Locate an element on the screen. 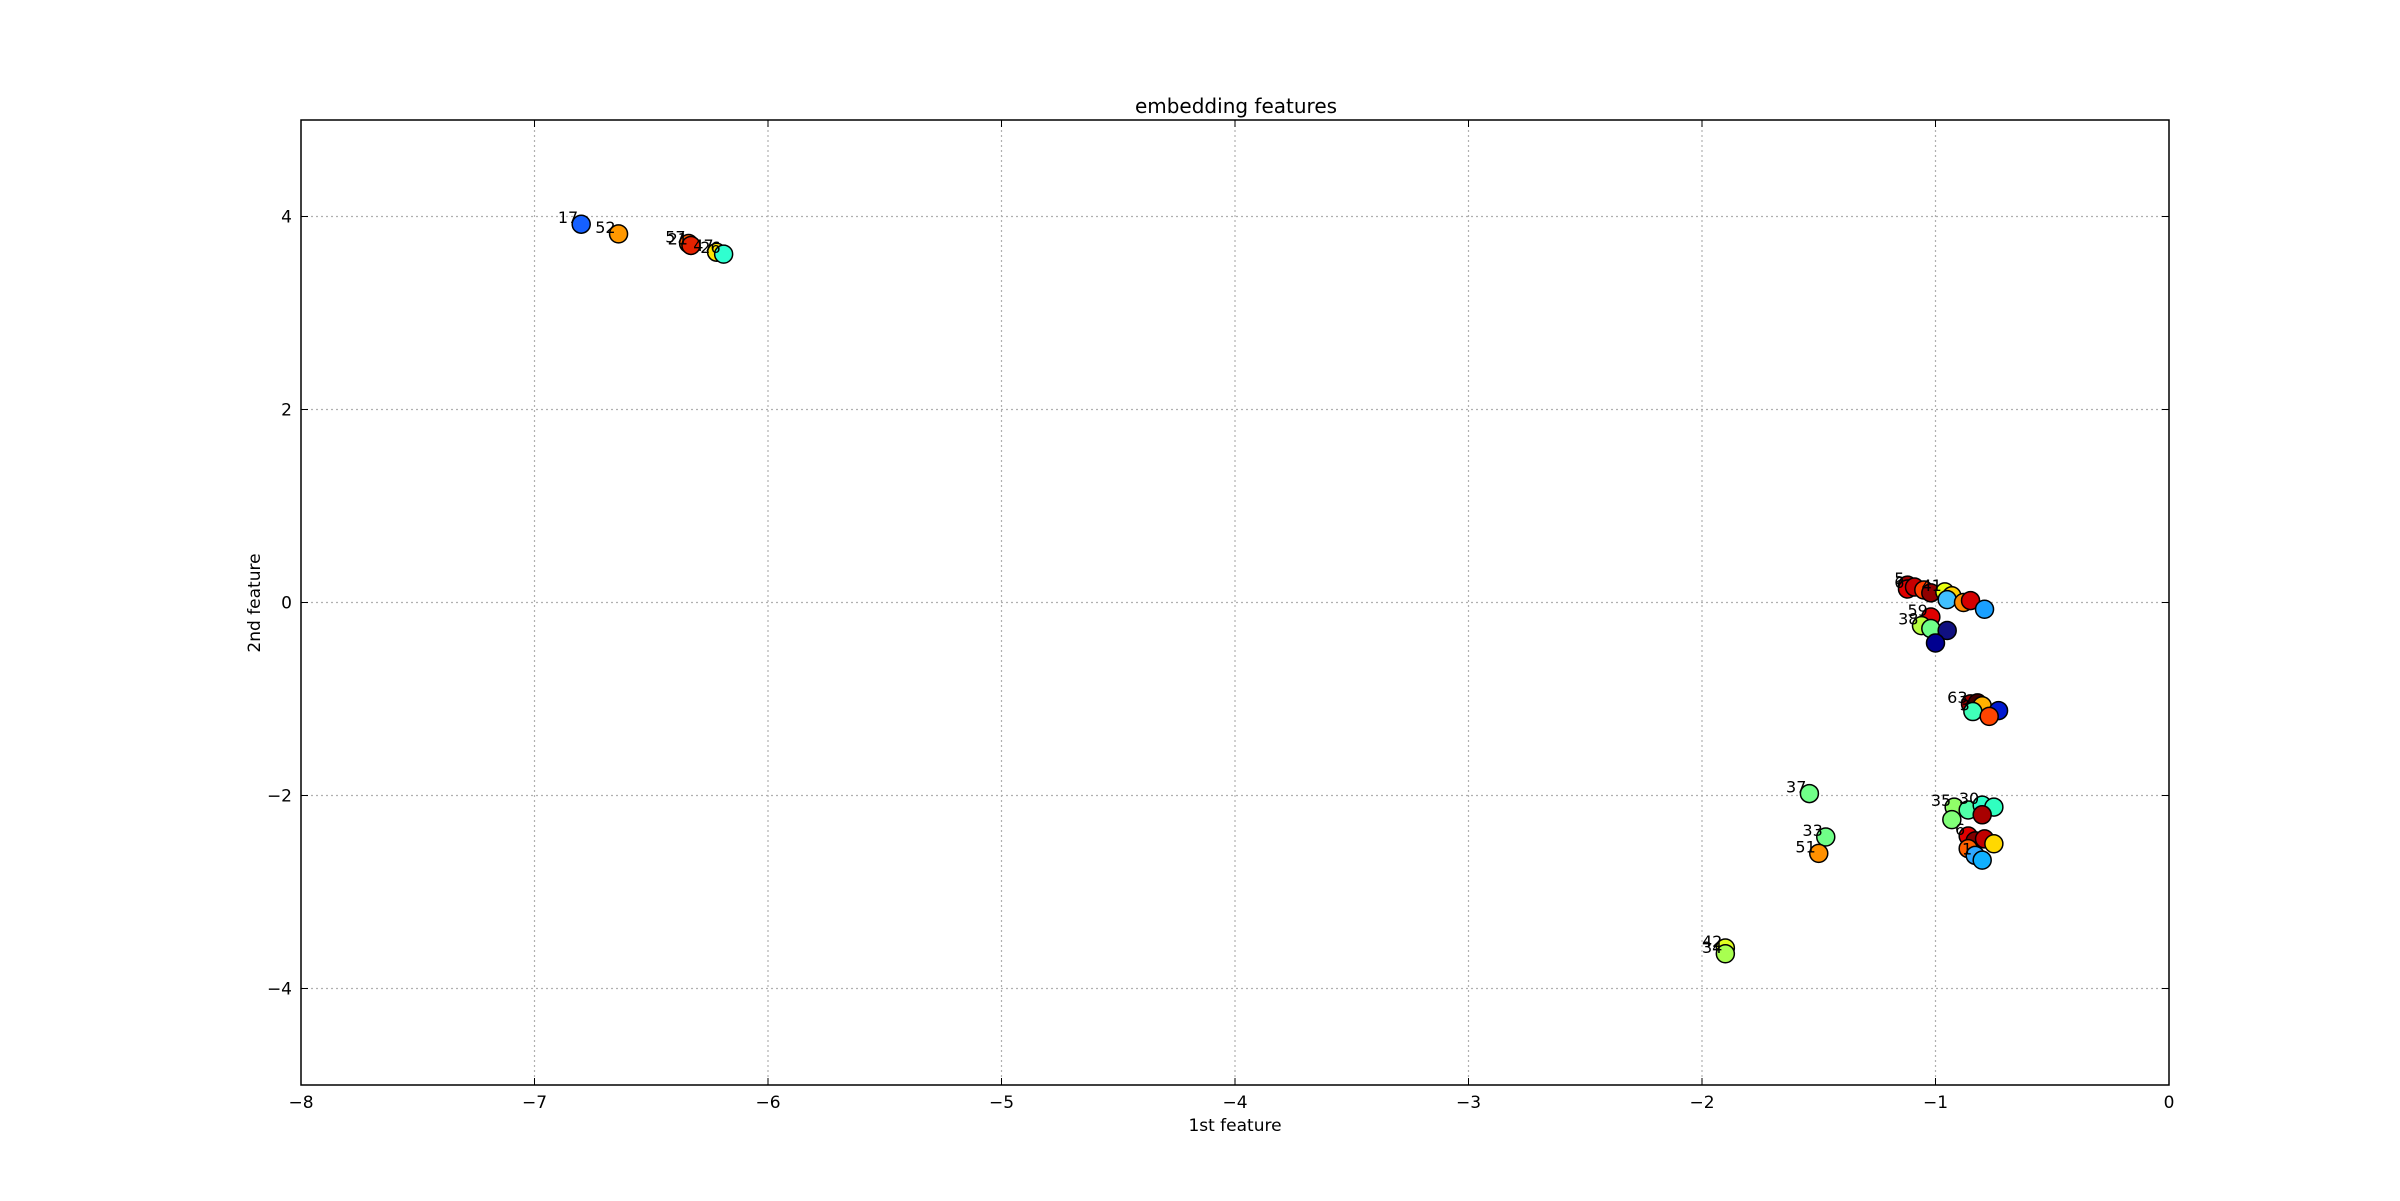 The height and width of the screenshot is (1201, 2400). data-point-label: 30 is located at coordinates (1969, 798).